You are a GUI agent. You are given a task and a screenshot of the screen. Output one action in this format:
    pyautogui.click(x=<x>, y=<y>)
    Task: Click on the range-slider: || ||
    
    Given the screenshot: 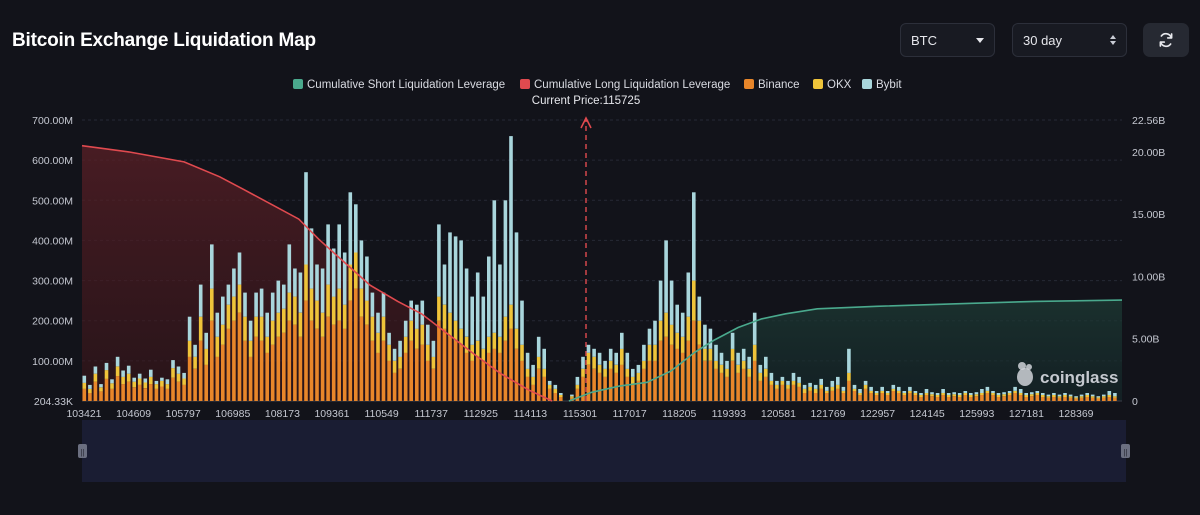 What is the action you would take?
    pyautogui.click(x=604, y=451)
    